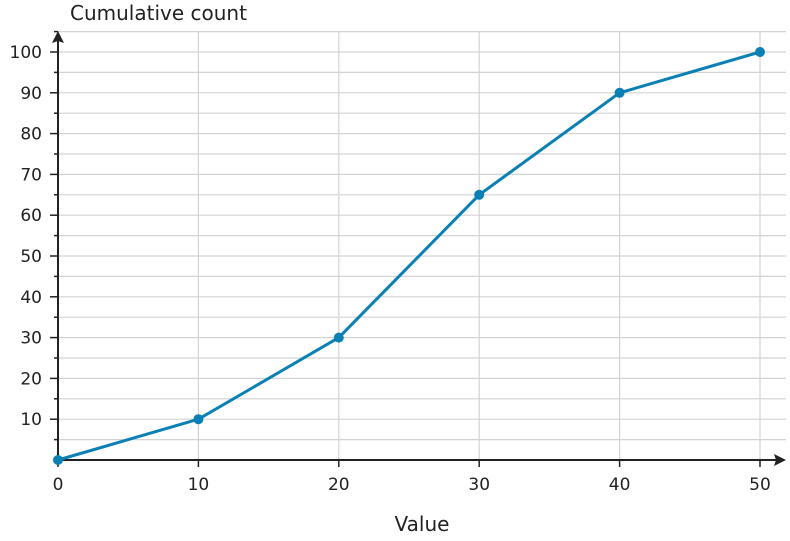 The width and height of the screenshot is (790, 541). What do you see at coordinates (31, 420) in the screenshot?
I see `y-tick-label: 10` at bounding box center [31, 420].